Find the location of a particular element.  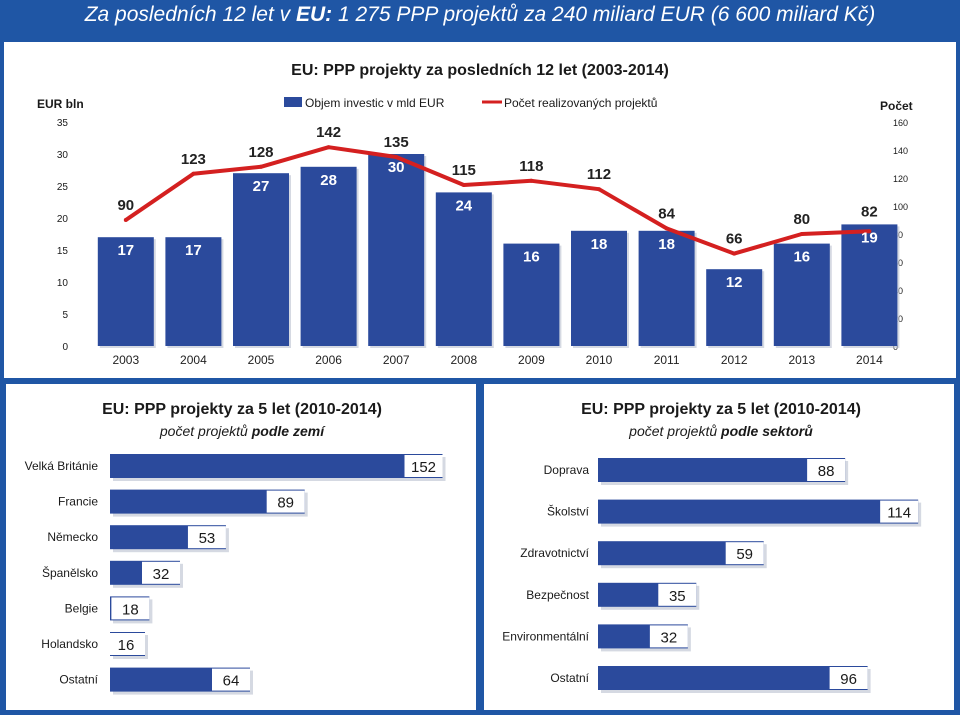

category-label: Francie is located at coordinates (78, 502).